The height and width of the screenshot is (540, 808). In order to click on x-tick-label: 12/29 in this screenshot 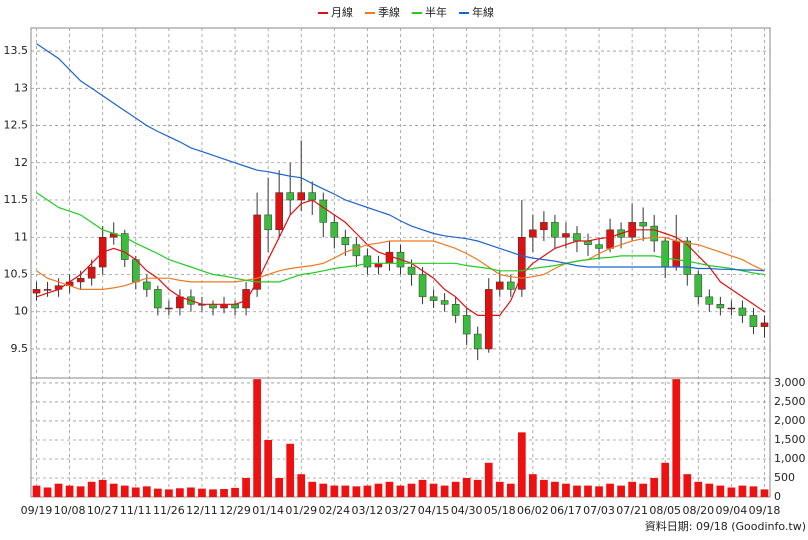, I will do `click(235, 510)`.